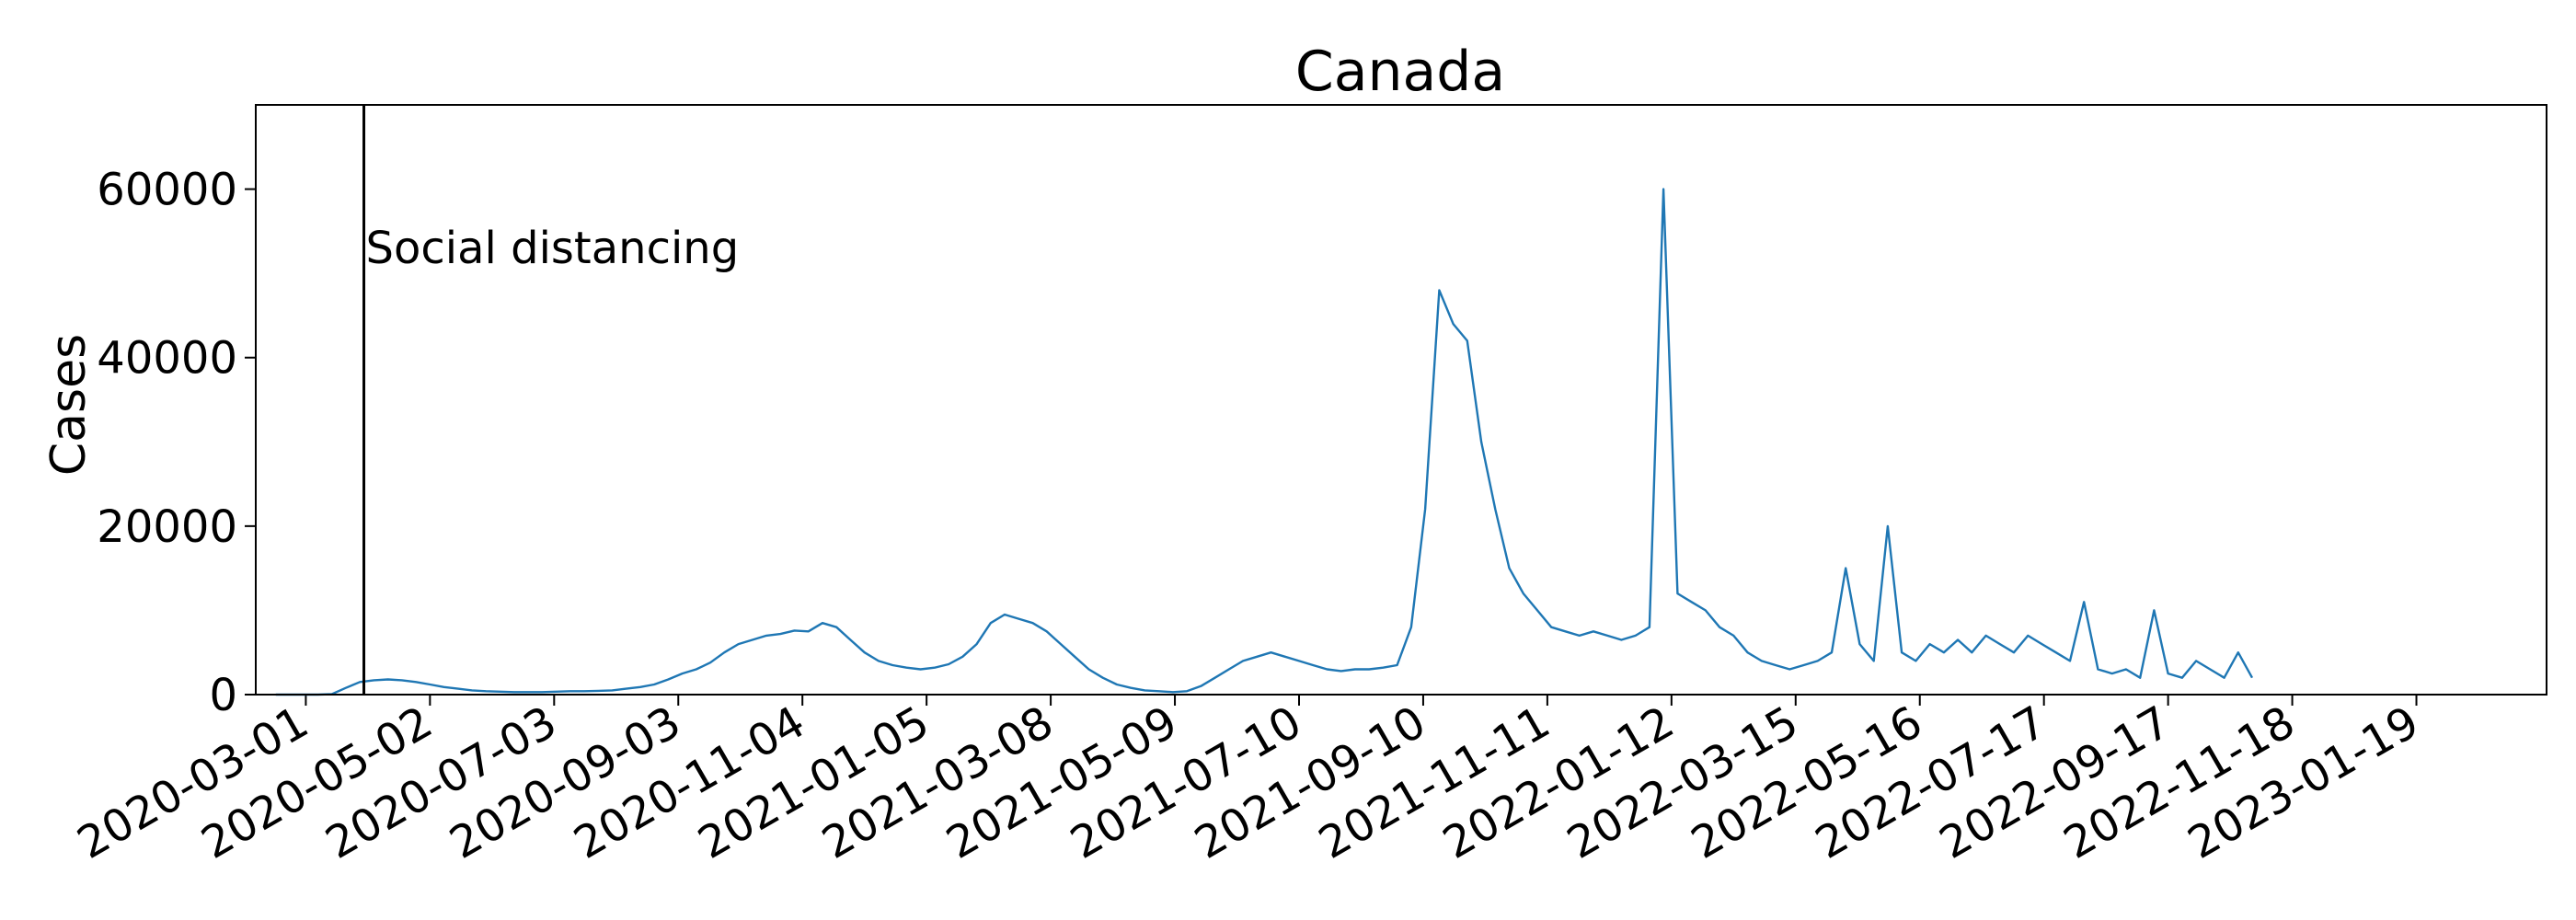 This screenshot has width=2576, height=920. Describe the element at coordinates (167, 190) in the screenshot. I see `y-tick-label: 60000` at that location.